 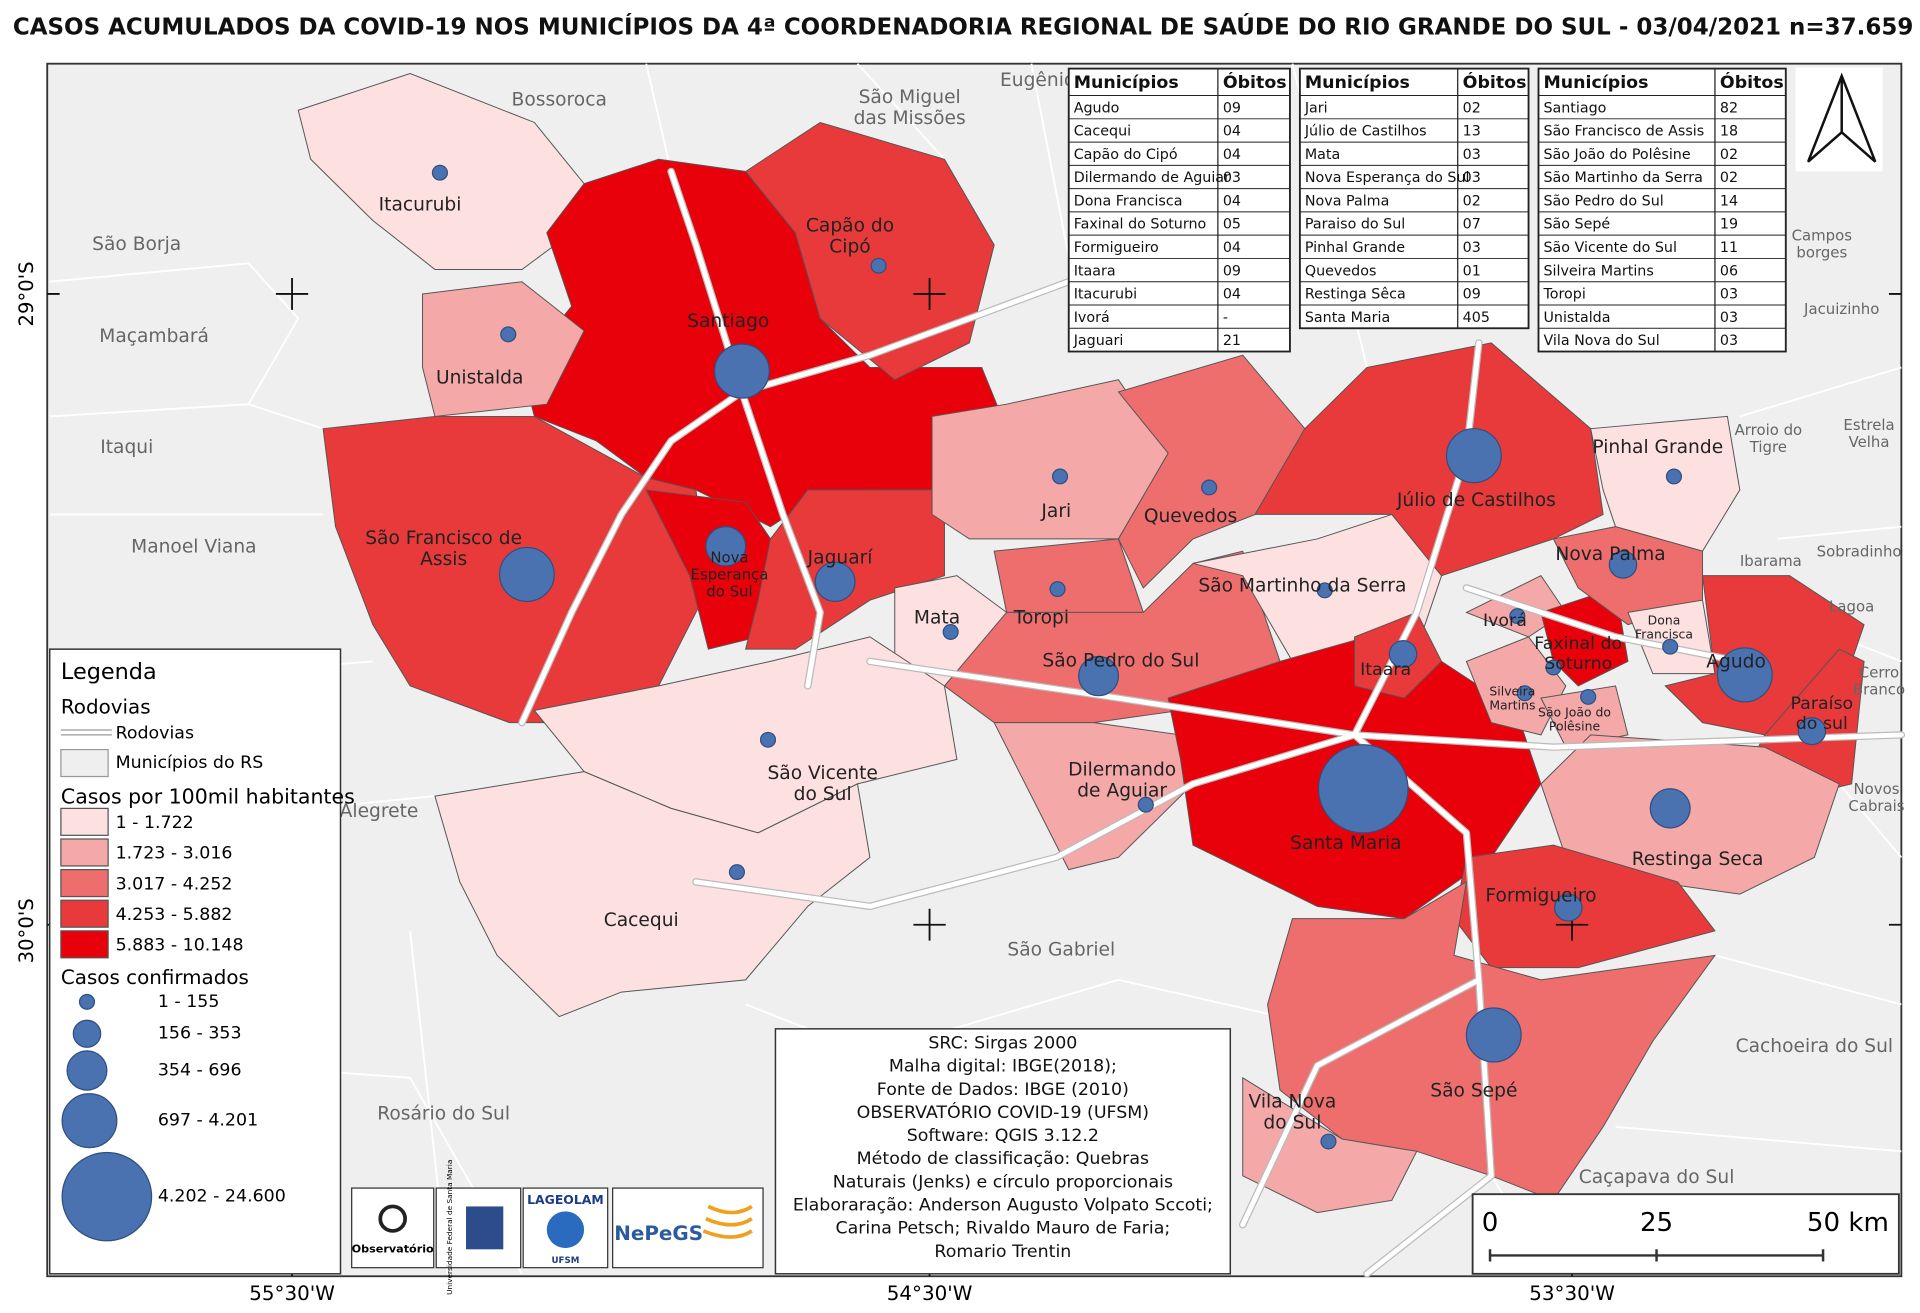 What do you see at coordinates (1152, 178) in the screenshot?
I see `table-cell: Dilermando de Aguiar` at bounding box center [1152, 178].